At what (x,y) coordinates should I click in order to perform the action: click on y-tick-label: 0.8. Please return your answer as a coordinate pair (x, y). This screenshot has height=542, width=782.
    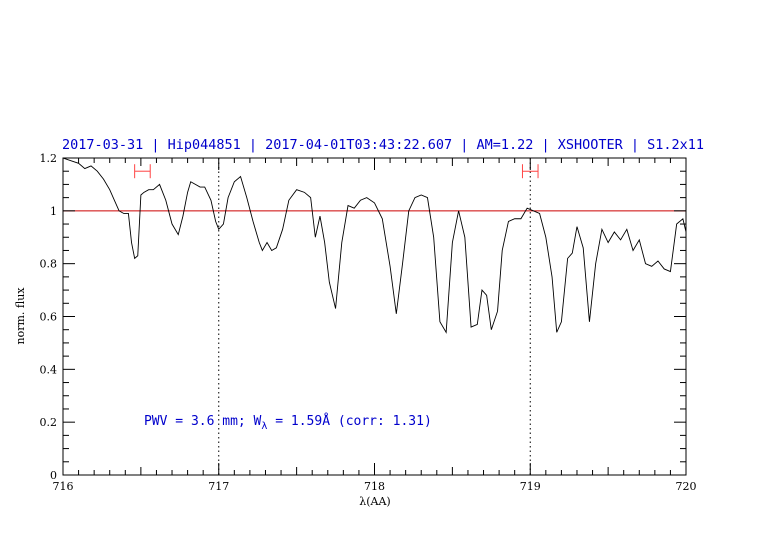
    Looking at the image, I should click on (49, 264).